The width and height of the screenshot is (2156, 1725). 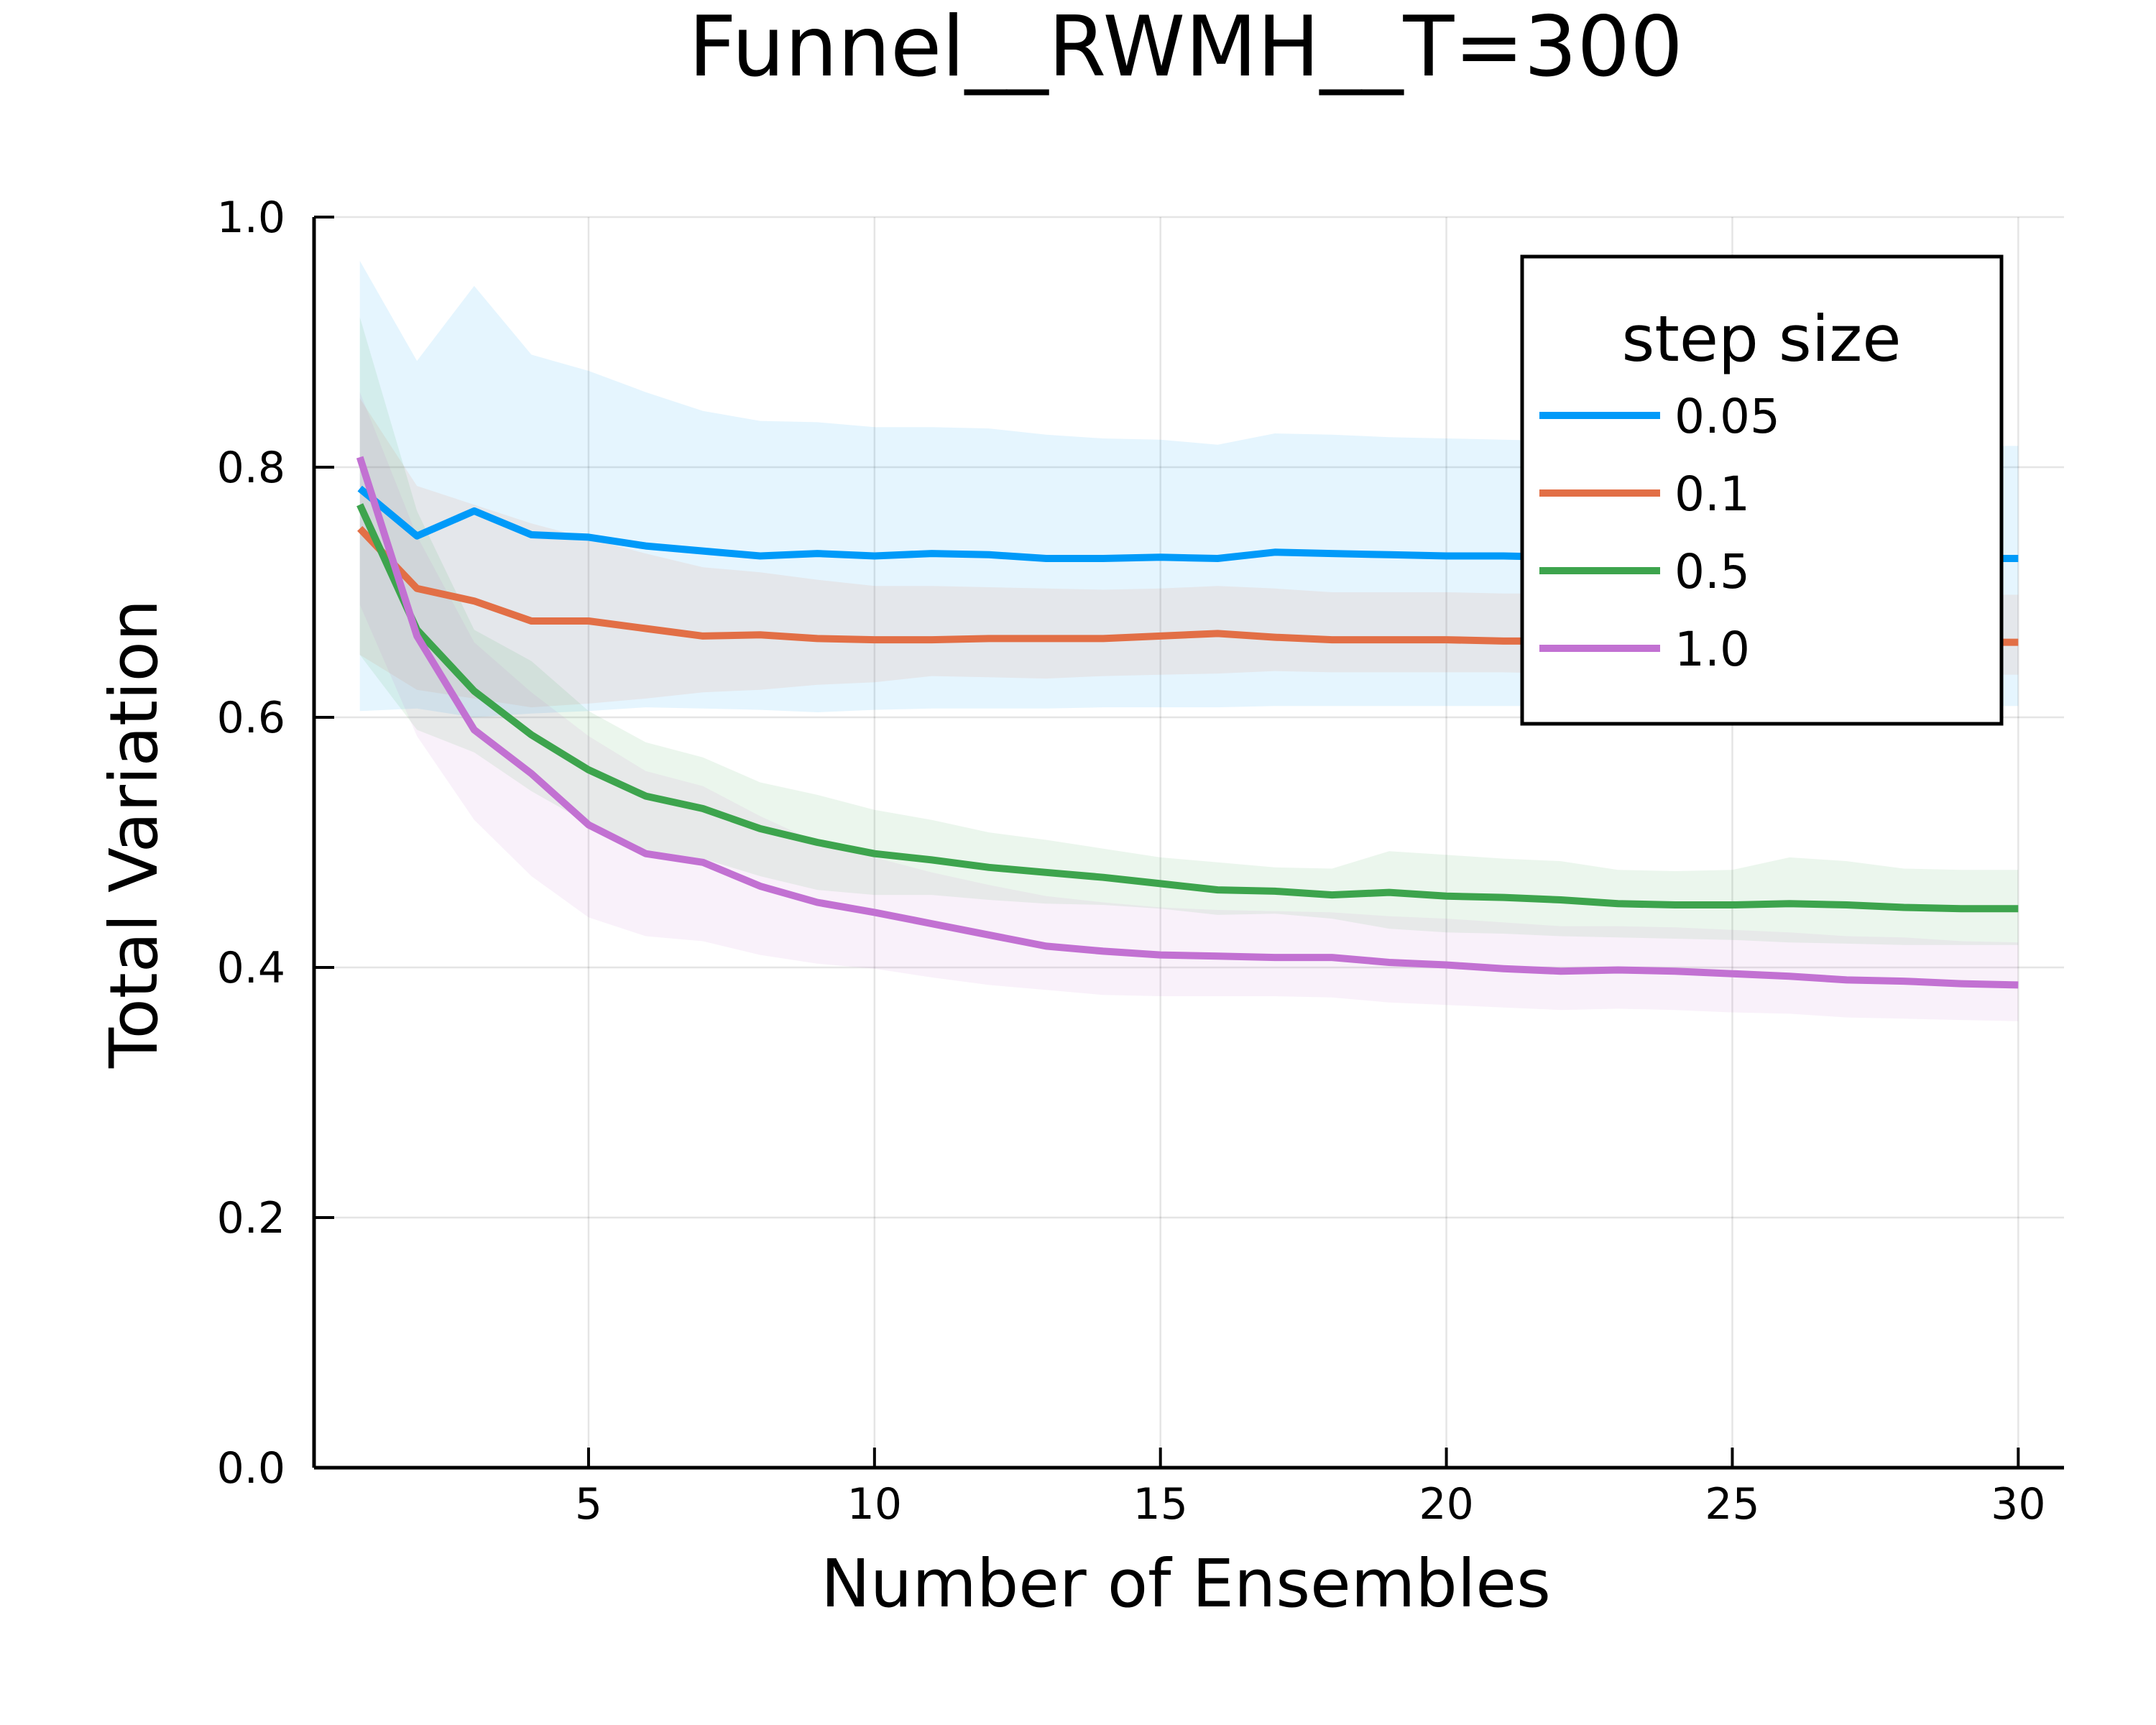 I want to click on legend-label-2: 0.1, so click(x=1712, y=494).